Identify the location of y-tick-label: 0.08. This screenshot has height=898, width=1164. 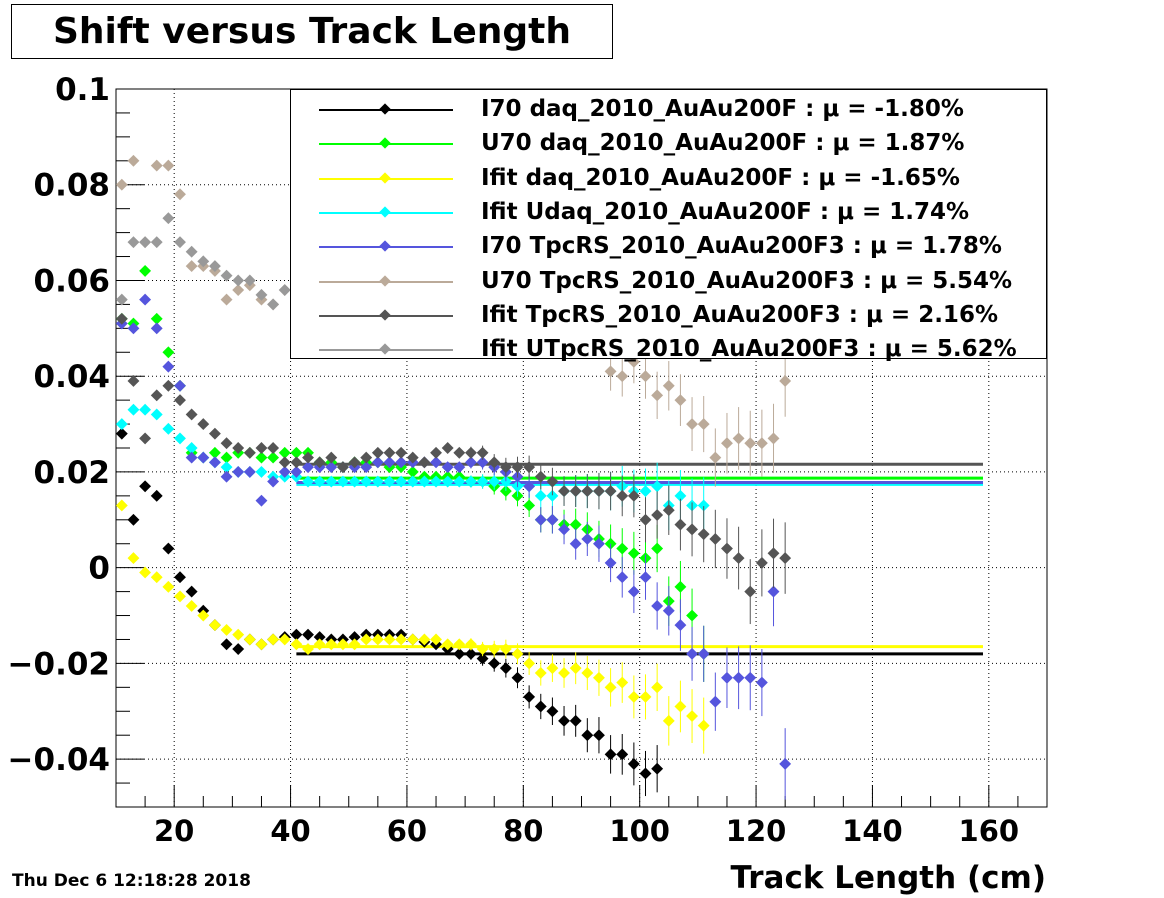
(72, 186).